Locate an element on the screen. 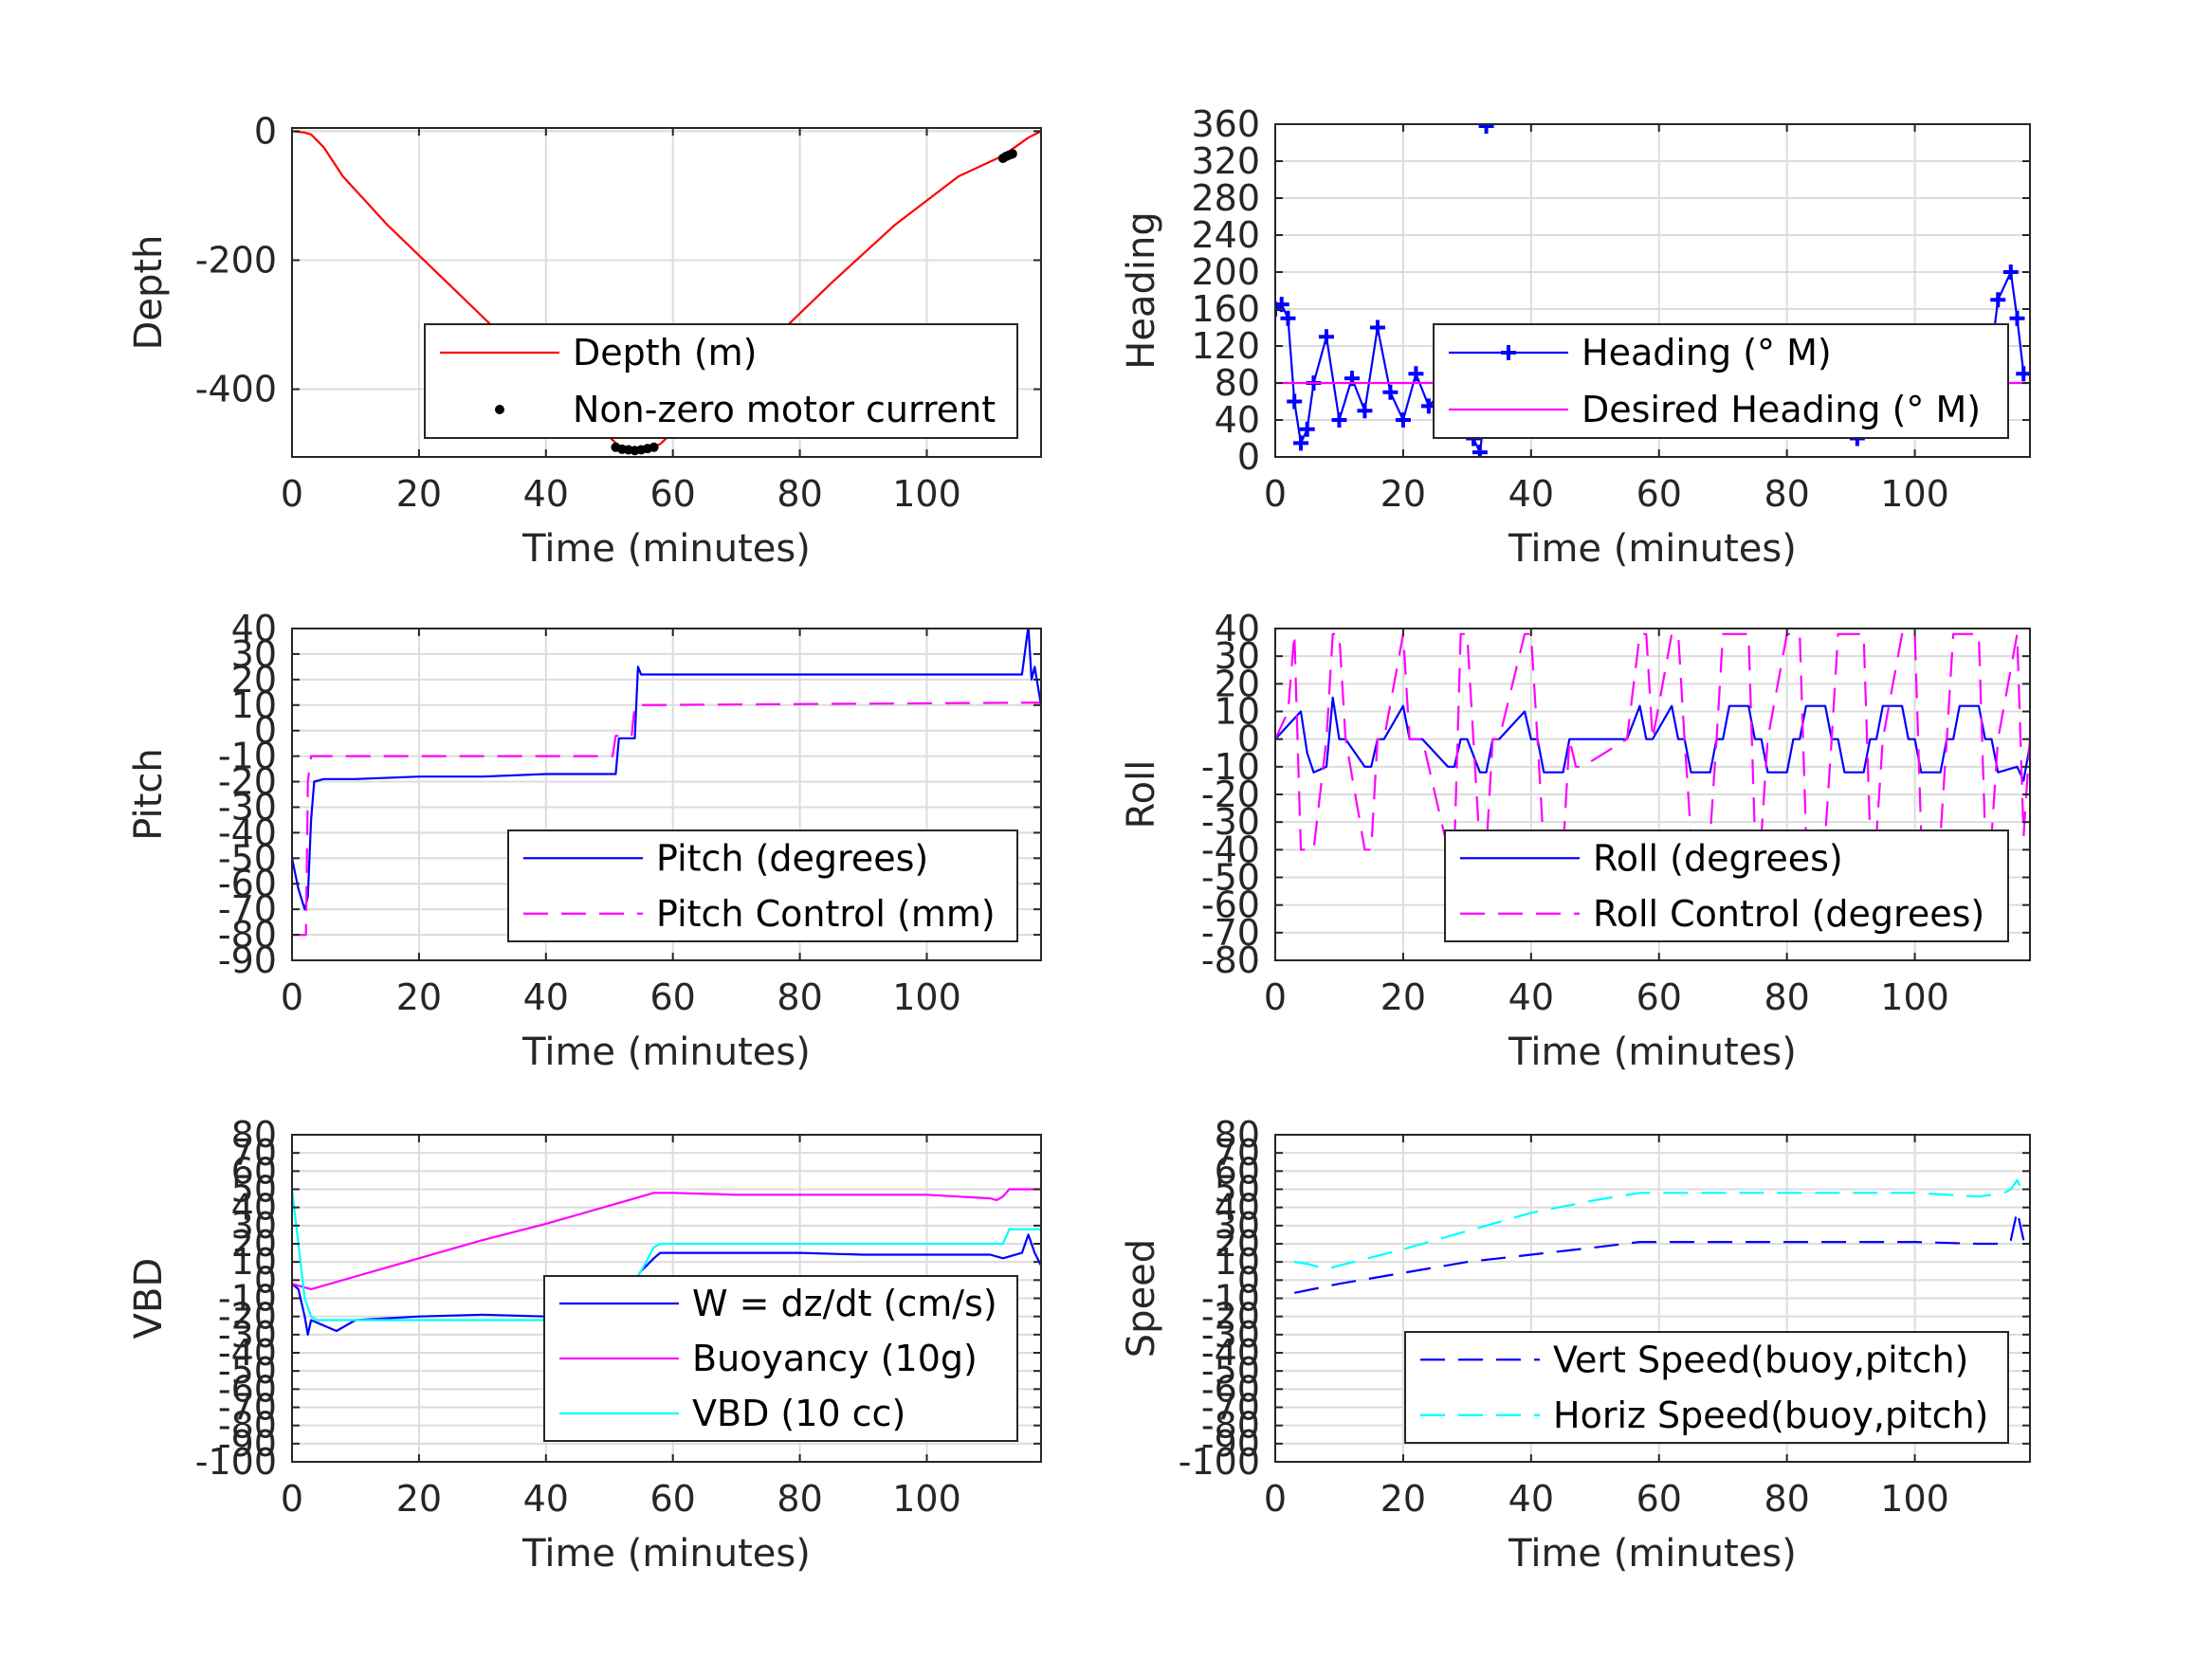 Image resolution: width=2212 pixels, height=1659 pixels. legend-label-1: Desired Heading (° M) is located at coordinates (1781, 409).